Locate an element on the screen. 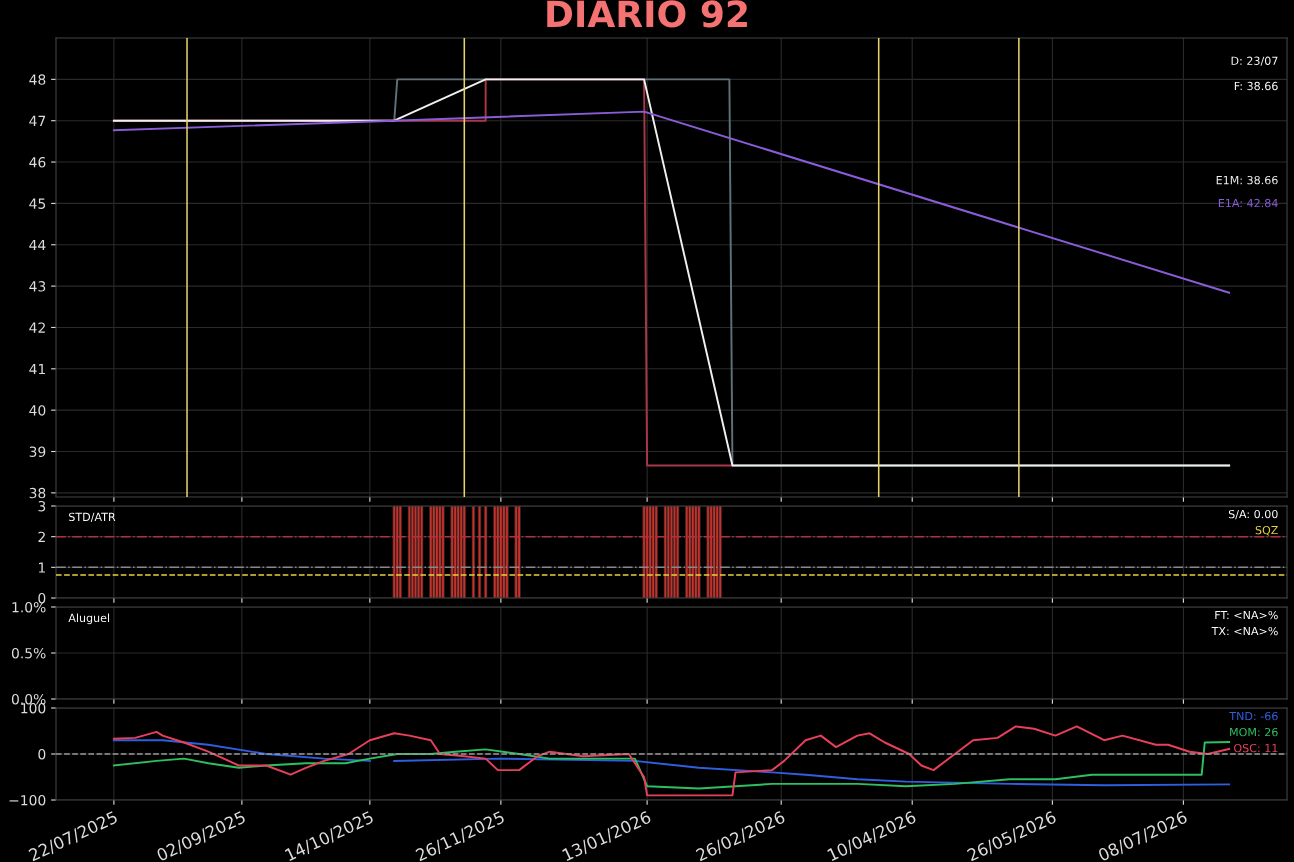 This screenshot has height=862, width=1294. text: E1A: 42.84 is located at coordinates (1248, 203).